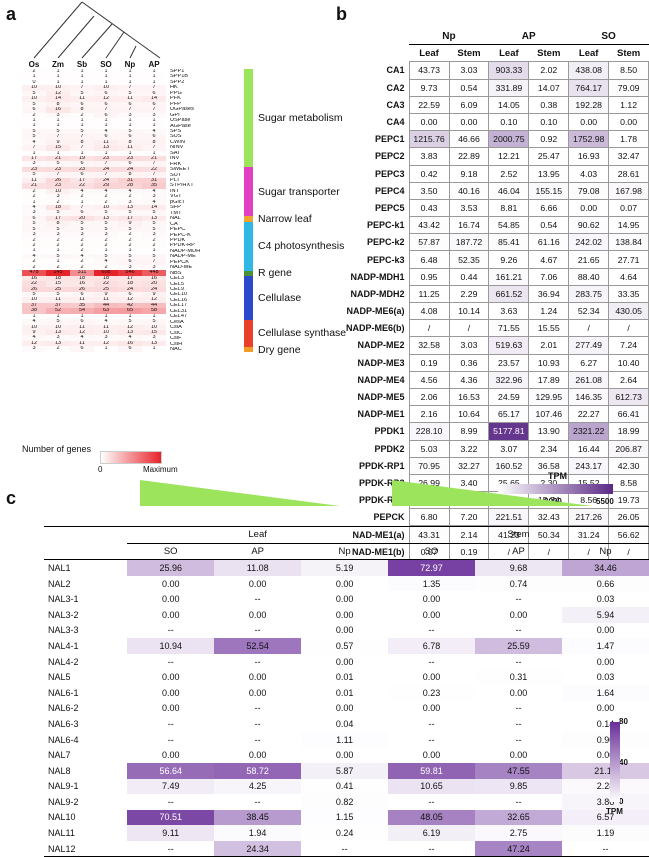 This screenshot has width=649, height=857. What do you see at coordinates (130, 169) in the screenshot?
I see `heatmap-cell: 24` at bounding box center [130, 169].